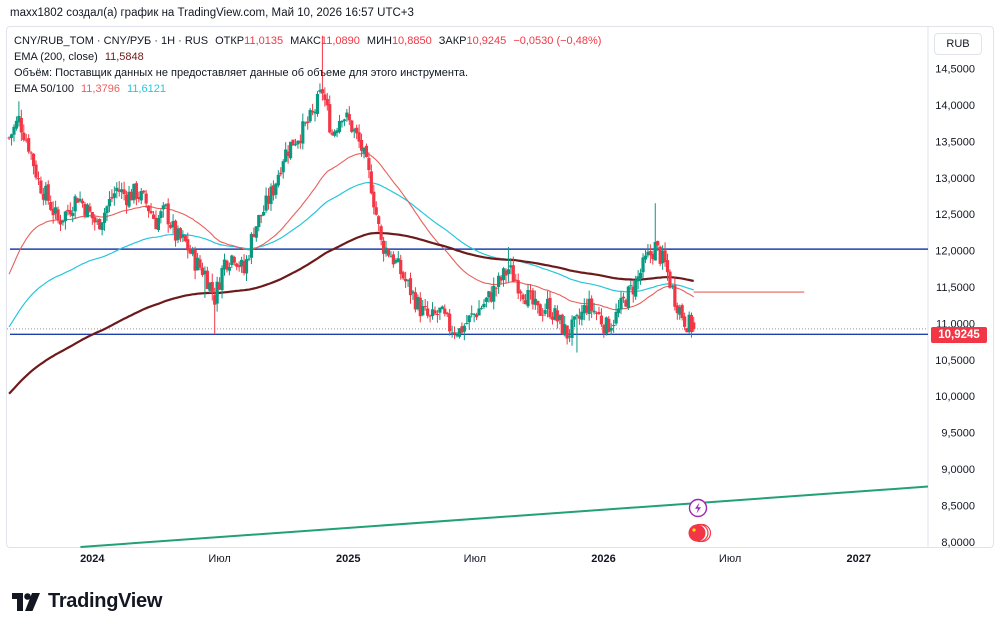 The height and width of the screenshot is (629, 1000). What do you see at coordinates (504, 516) in the screenshot?
I see `trend-line-layer` at bounding box center [504, 516].